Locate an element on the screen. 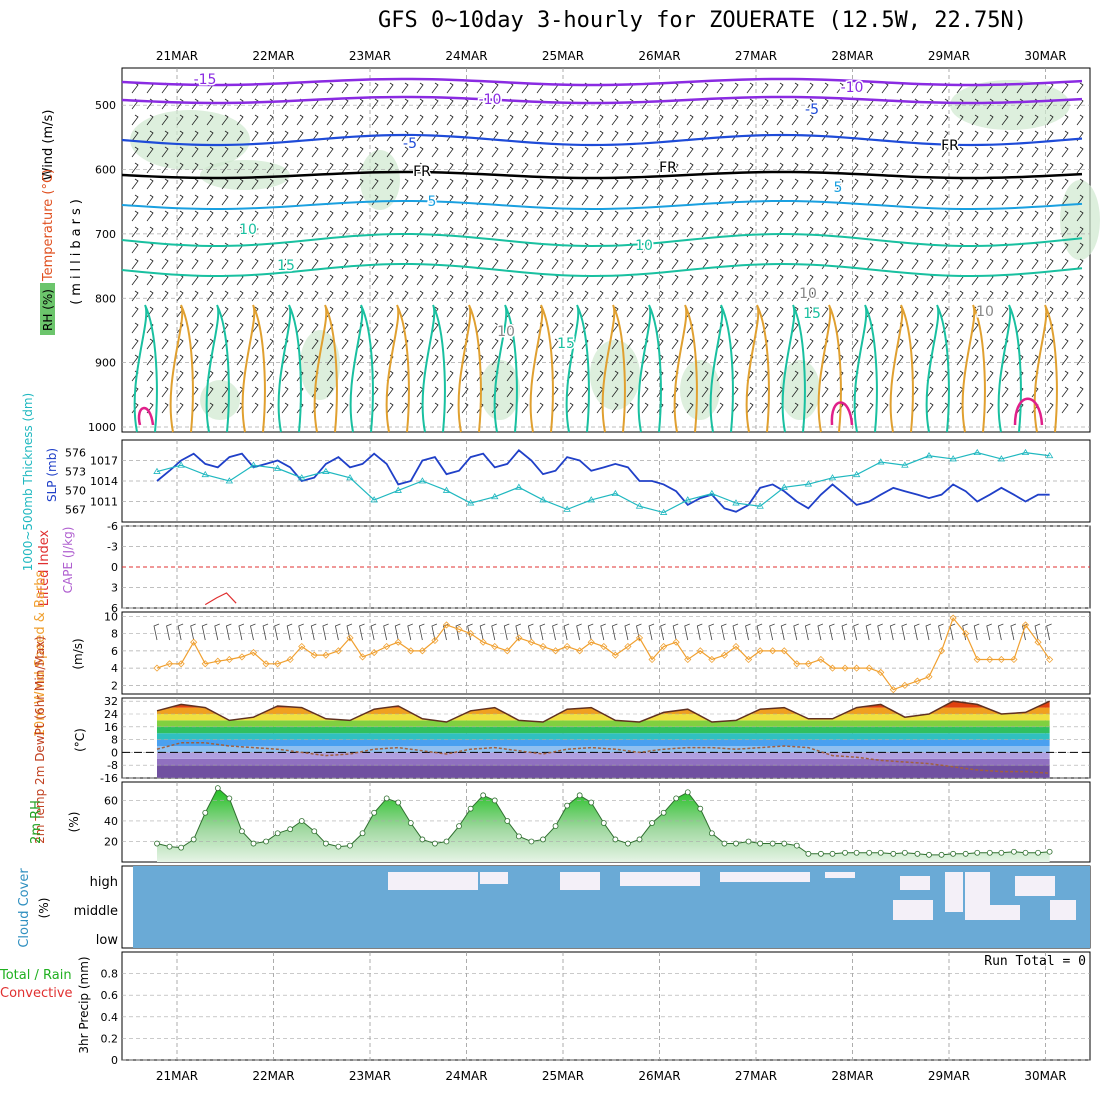 This screenshot has height=1100, width=1100. pressure-tick-label: 500 is located at coordinates (105, 105).